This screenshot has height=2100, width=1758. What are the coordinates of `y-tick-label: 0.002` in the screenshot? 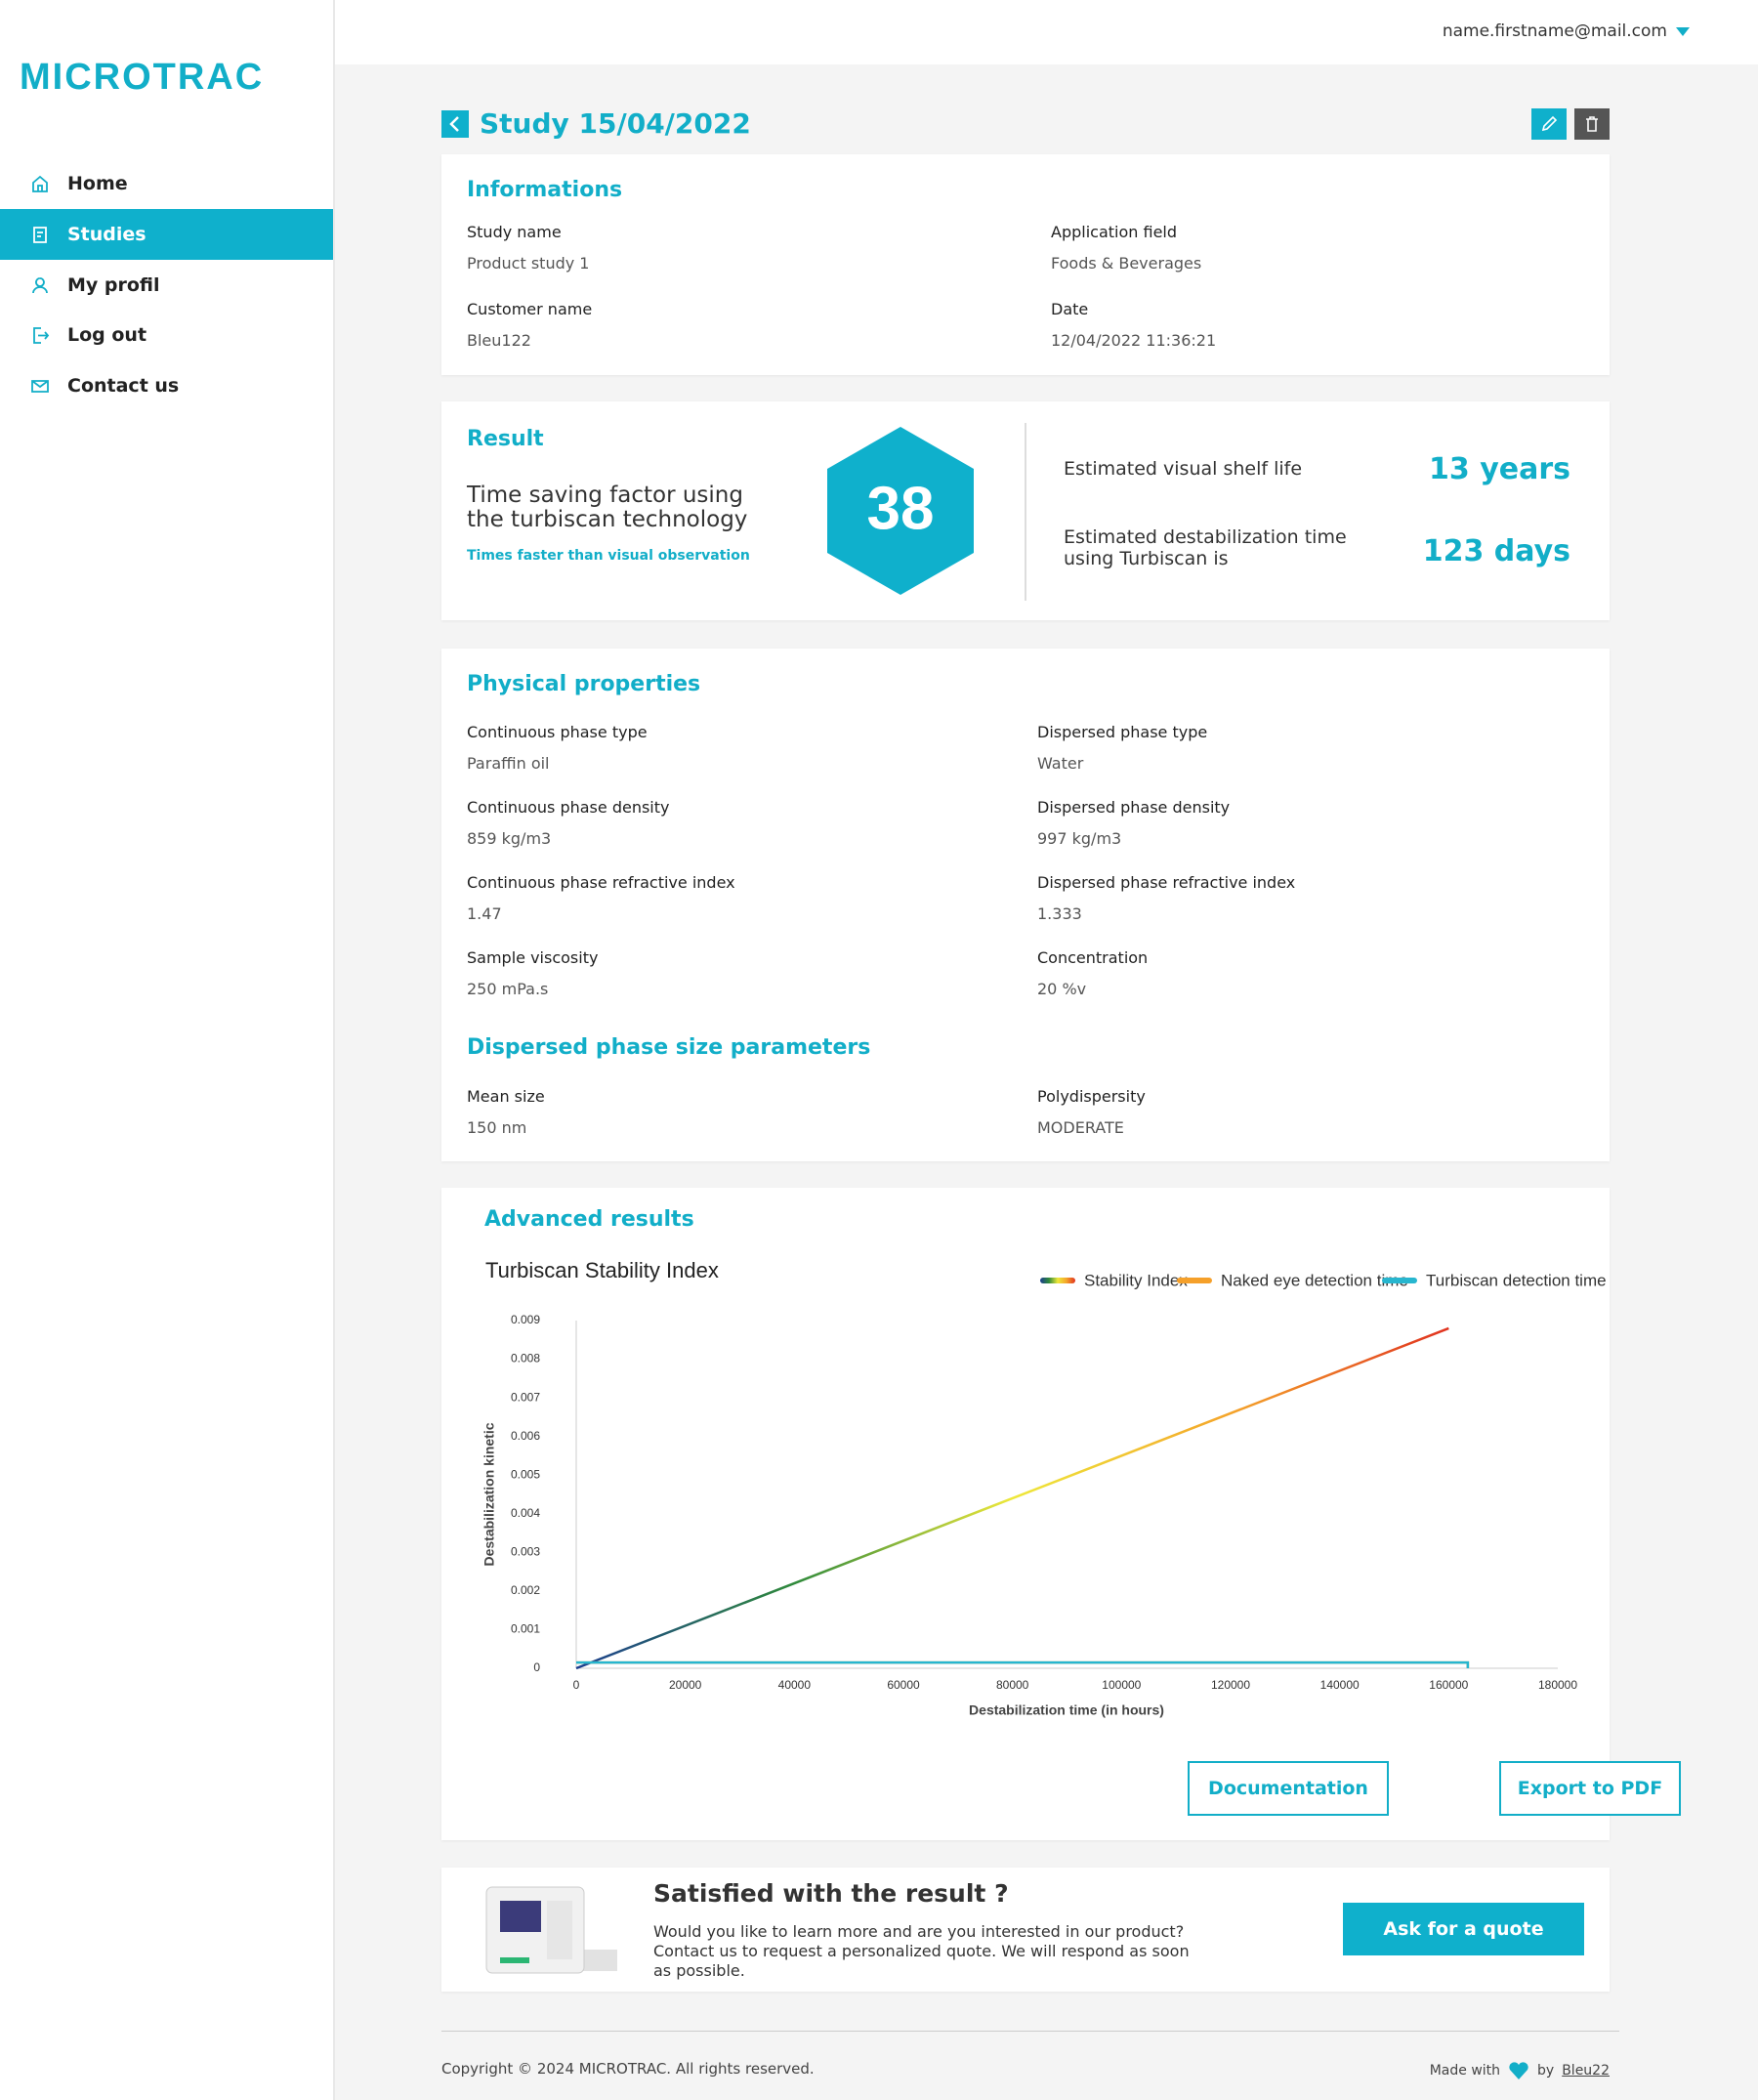 It's located at (525, 1590).